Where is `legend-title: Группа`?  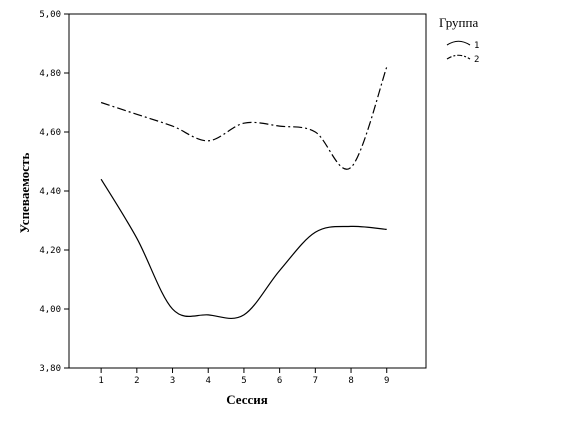 legend-title: Группа is located at coordinates (458, 22).